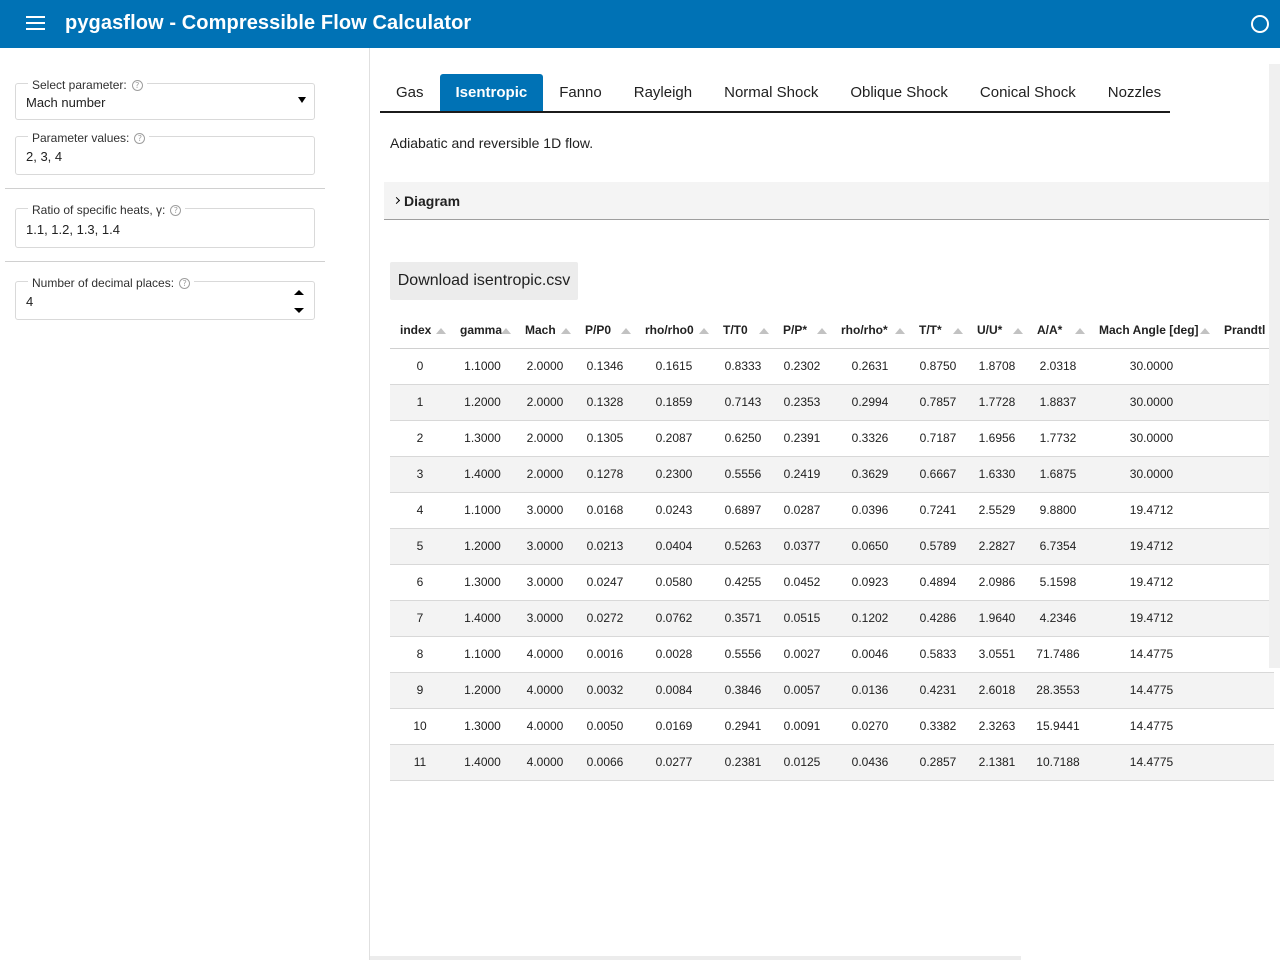  I want to click on app-title: pygasflow - Compressible Flow Calculator, so click(268, 23).